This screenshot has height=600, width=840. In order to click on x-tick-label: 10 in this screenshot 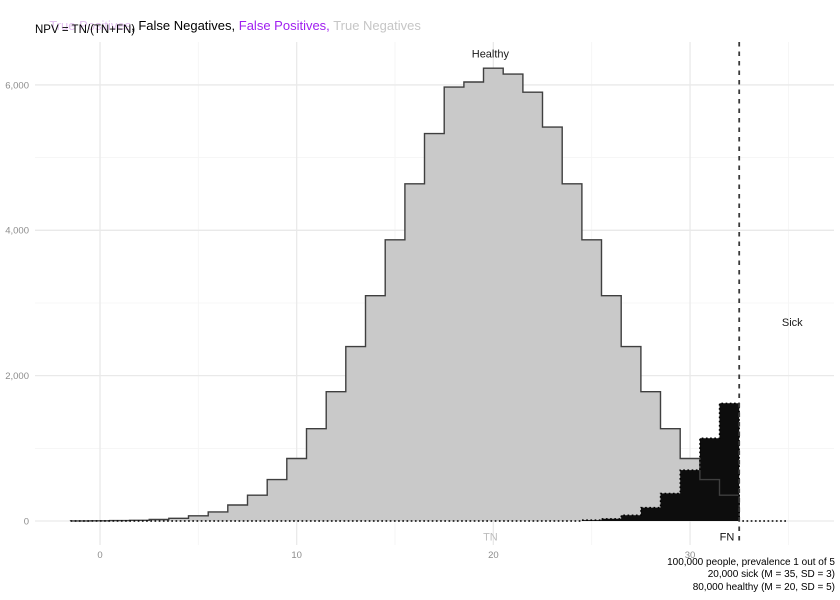, I will do `click(296, 555)`.